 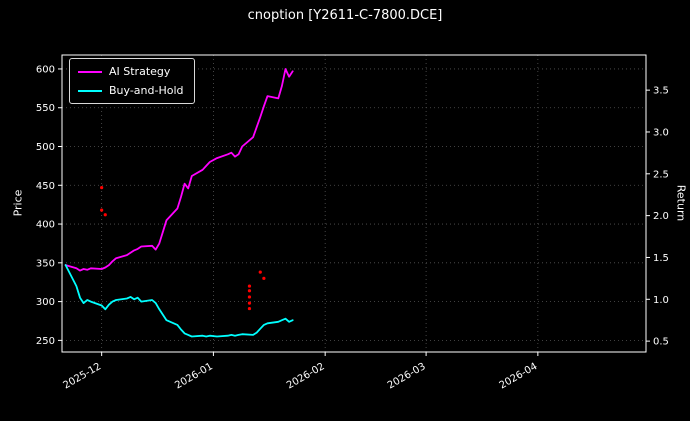 What do you see at coordinates (45, 147) in the screenshot?
I see `price-tick-label: 500` at bounding box center [45, 147].